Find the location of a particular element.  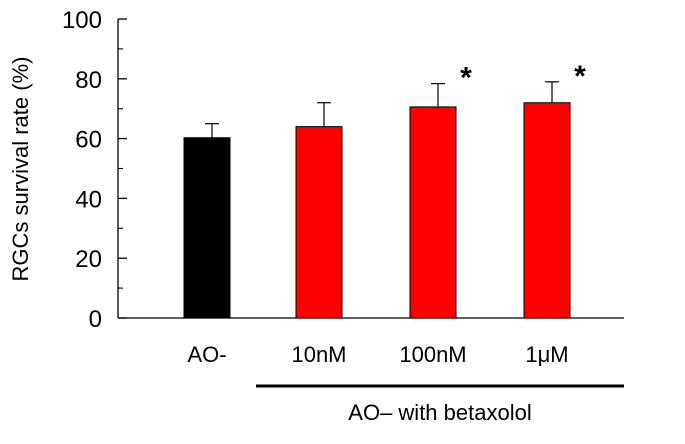

error-bars is located at coordinates (382, 109).